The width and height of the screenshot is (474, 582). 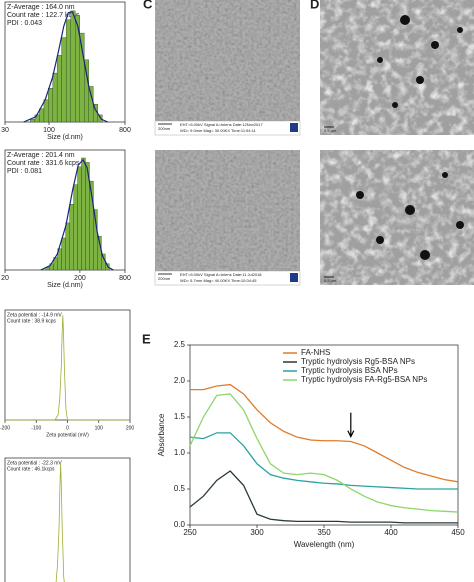 What do you see at coordinates (218, 130) in the screenshot?
I see `info-line: WD= 9.0mm Mag= 30.00KX Time:11:54:11` at bounding box center [218, 130].